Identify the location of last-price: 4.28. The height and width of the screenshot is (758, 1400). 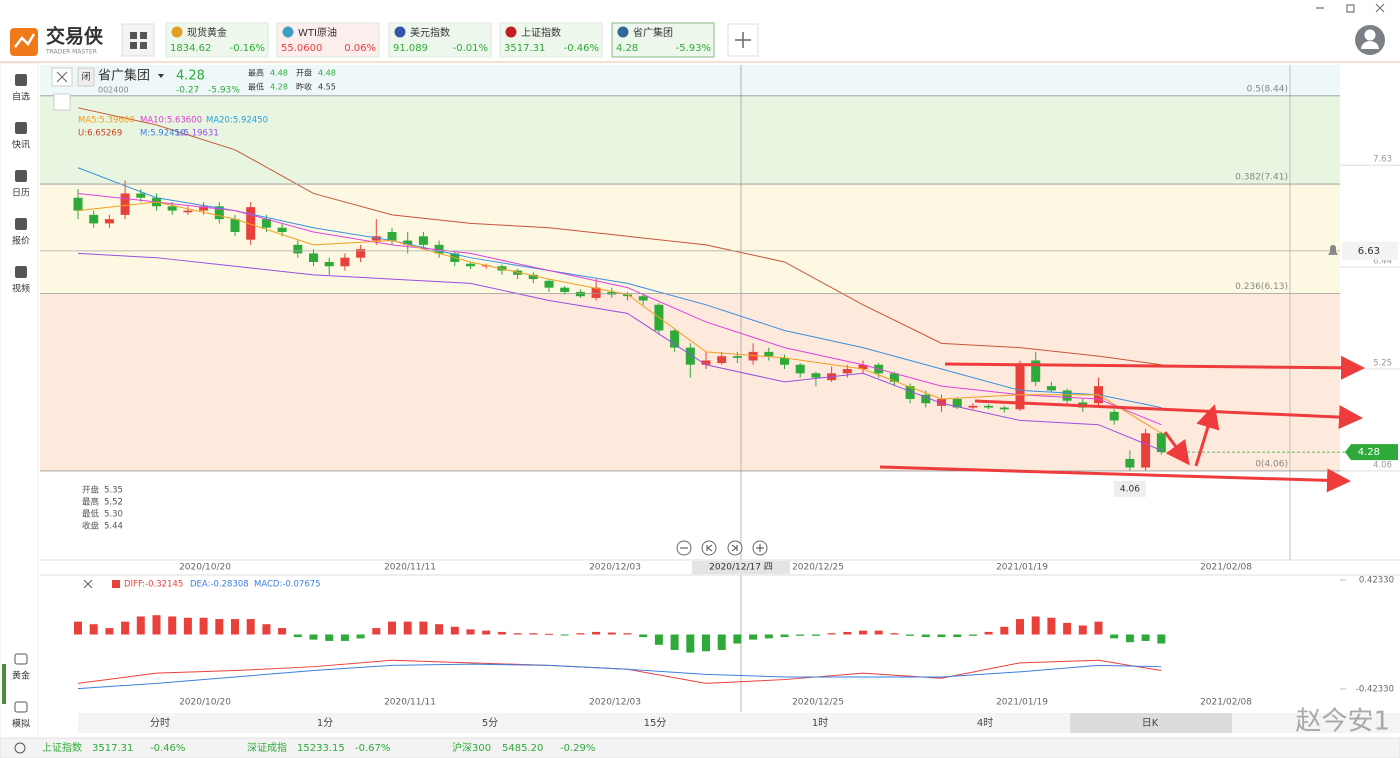
(1369, 452).